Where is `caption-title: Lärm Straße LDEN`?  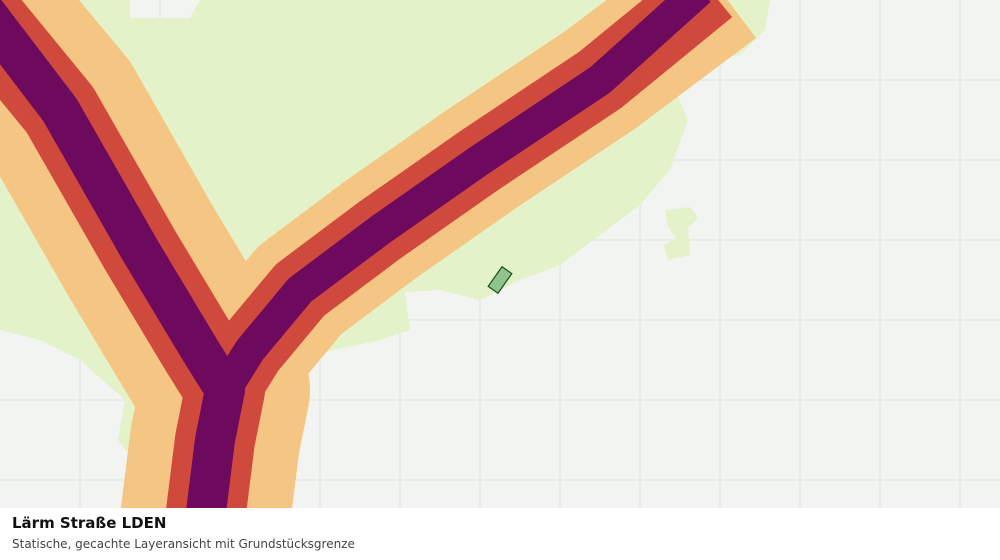 caption-title: Lärm Straße LDEN is located at coordinates (89, 523).